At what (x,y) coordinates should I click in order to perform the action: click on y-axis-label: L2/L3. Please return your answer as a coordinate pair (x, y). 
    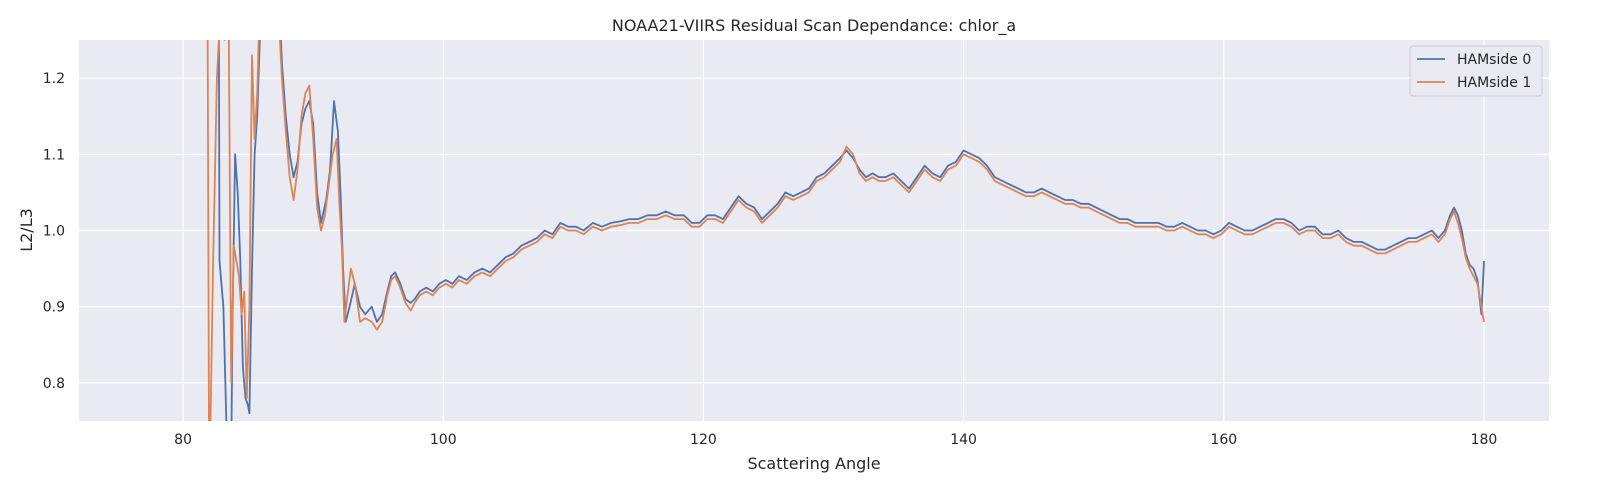
    Looking at the image, I should click on (26, 230).